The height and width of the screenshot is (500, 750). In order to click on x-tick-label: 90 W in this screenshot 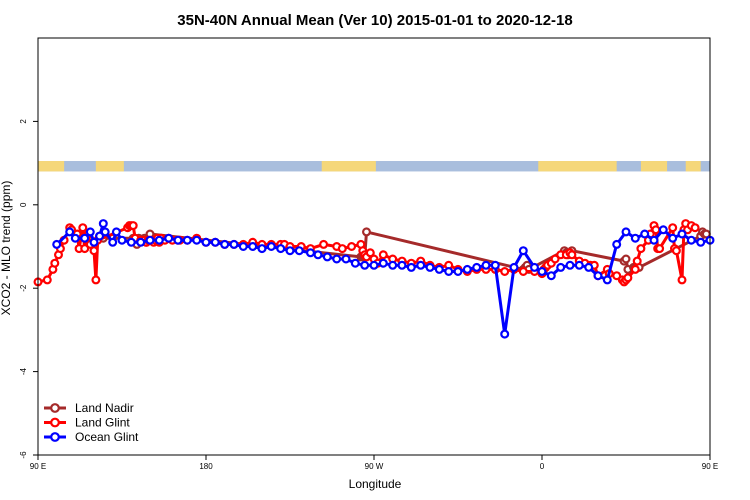, I will do `click(374, 466)`.